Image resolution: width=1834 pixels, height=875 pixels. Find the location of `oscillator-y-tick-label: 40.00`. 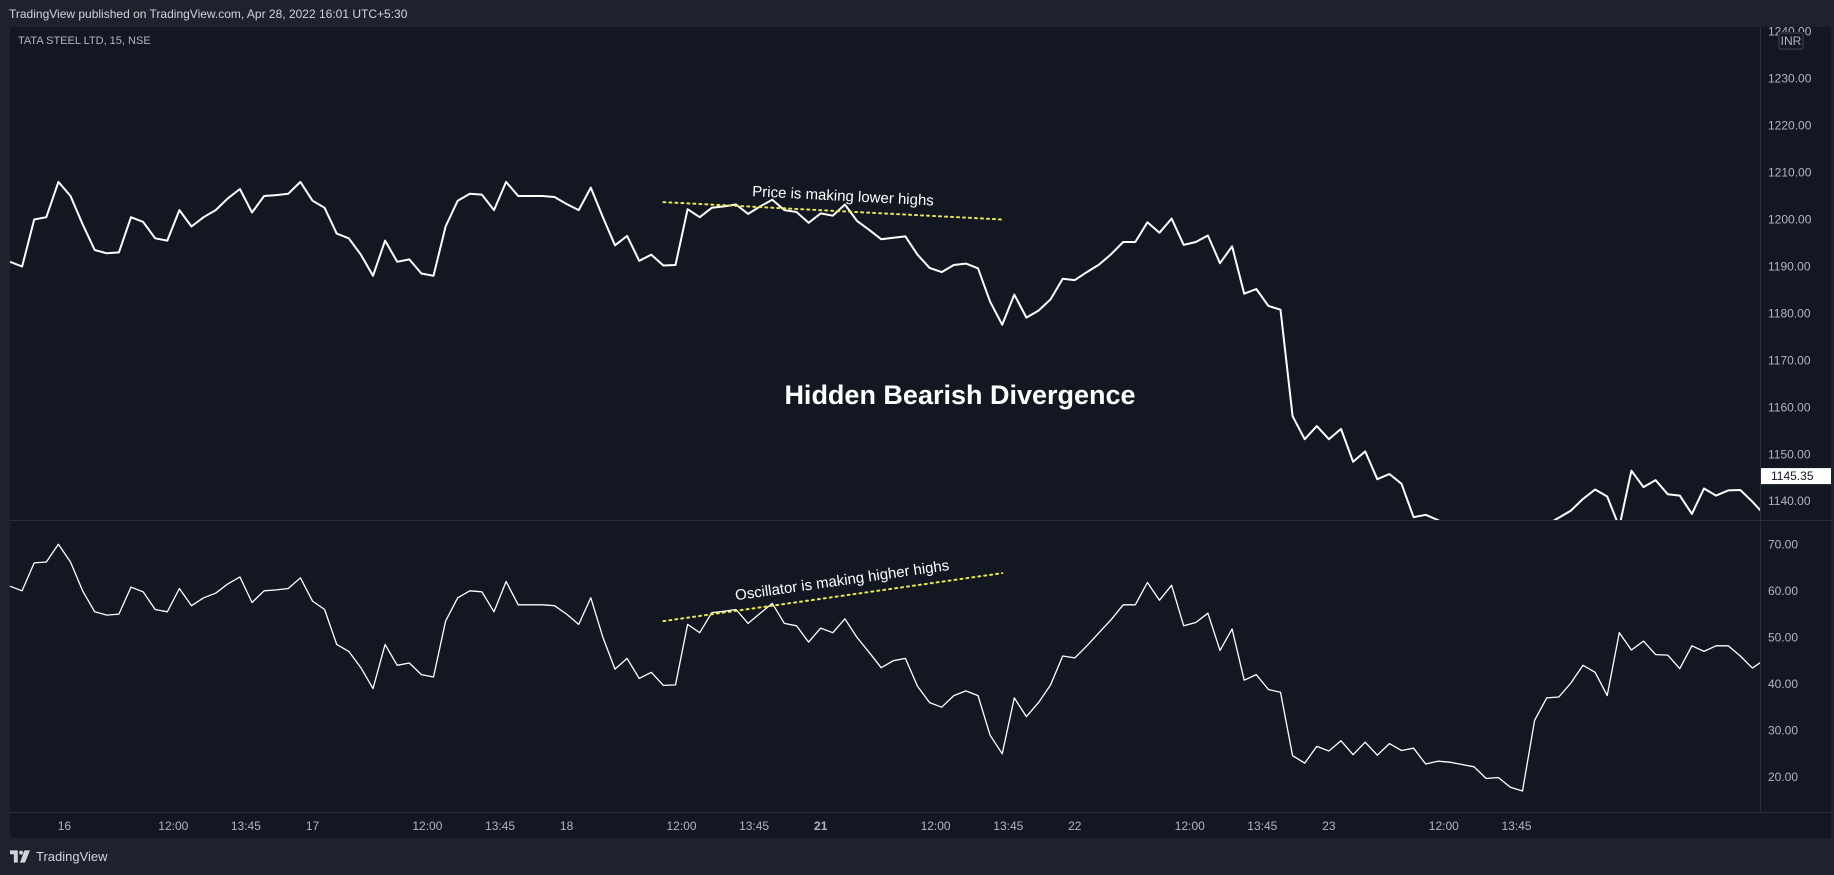

oscillator-y-tick-label: 40.00 is located at coordinates (1783, 684).